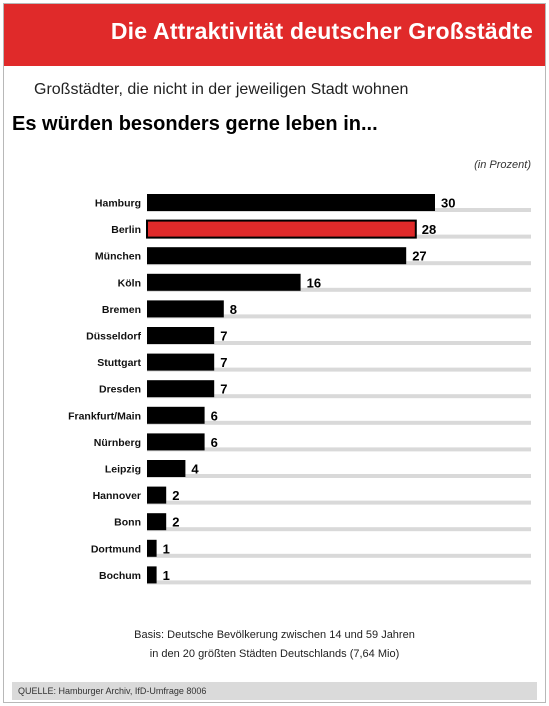 The height and width of the screenshot is (706, 549). I want to click on bar-nuernberg, so click(176, 442).